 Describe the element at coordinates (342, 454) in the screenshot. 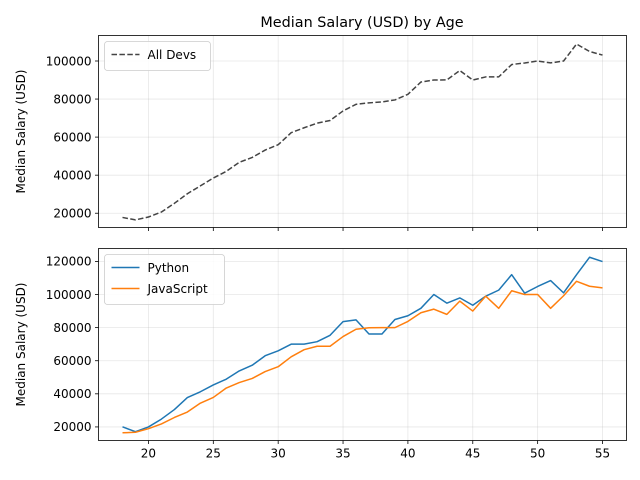

I see `bottom-x-tick-label: 35` at that location.